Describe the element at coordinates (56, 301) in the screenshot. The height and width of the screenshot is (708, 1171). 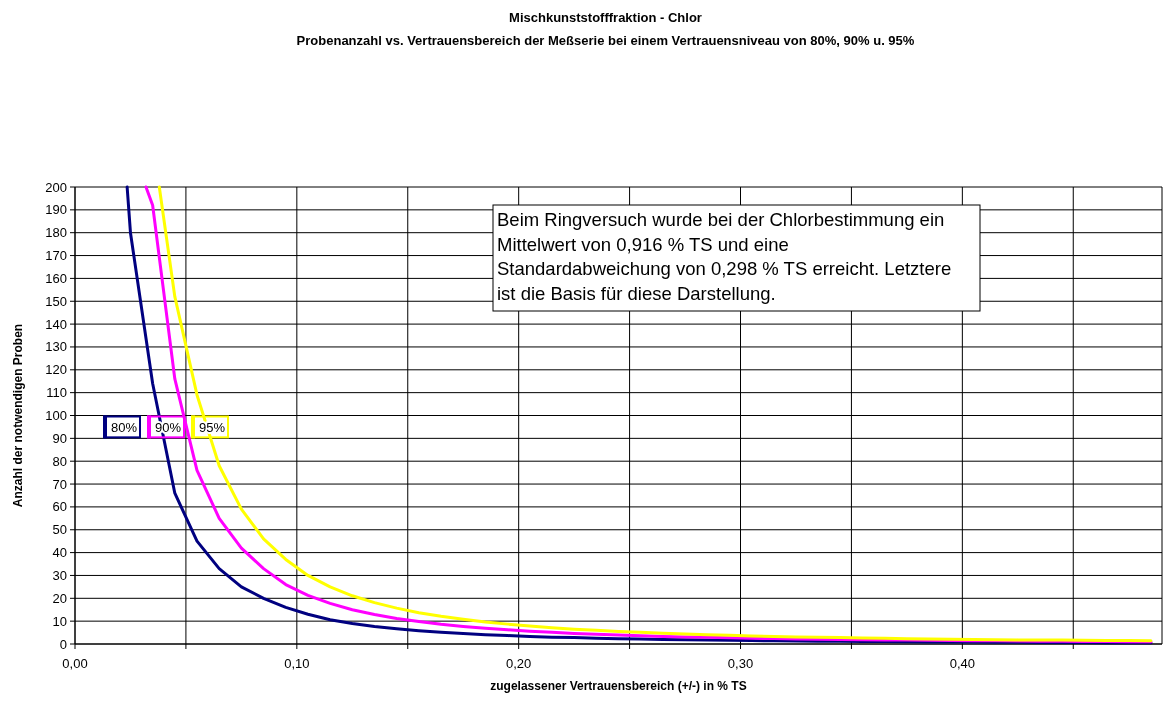
I see `y-tick-label: 150` at that location.